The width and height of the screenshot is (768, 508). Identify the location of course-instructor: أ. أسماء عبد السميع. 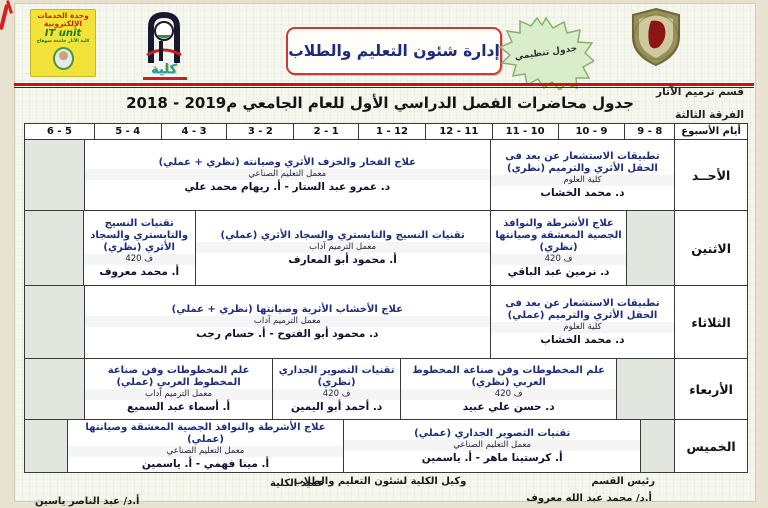
(179, 406).